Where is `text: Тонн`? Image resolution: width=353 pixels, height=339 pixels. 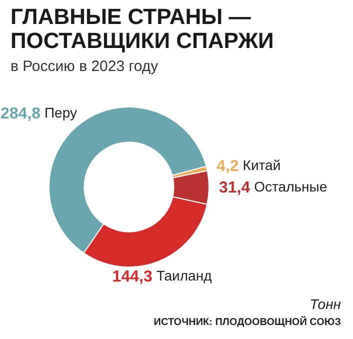
text: Тонн is located at coordinates (324, 304).